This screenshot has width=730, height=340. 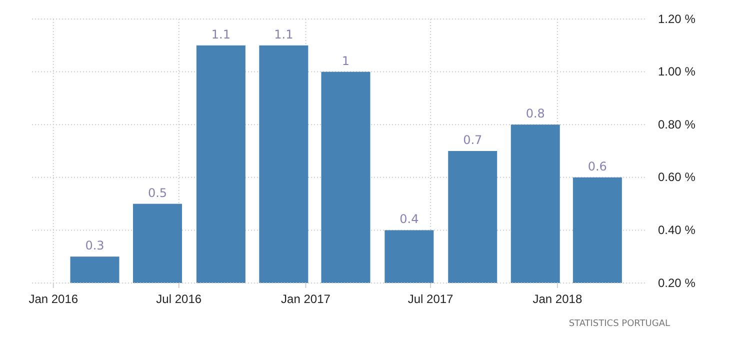 I want to click on y-tick-label: 0.80 %, so click(x=677, y=124).